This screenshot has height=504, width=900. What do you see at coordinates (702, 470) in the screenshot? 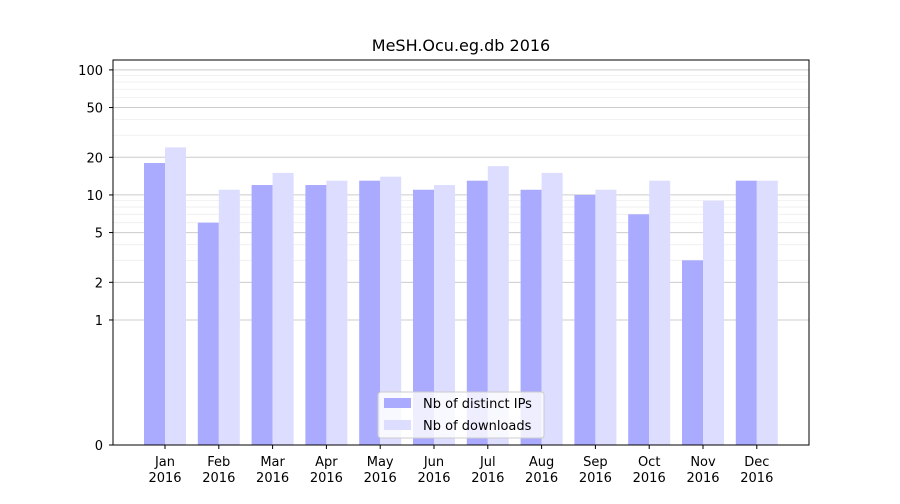
I see `x-tick-label: Nov 2016` at bounding box center [702, 470].